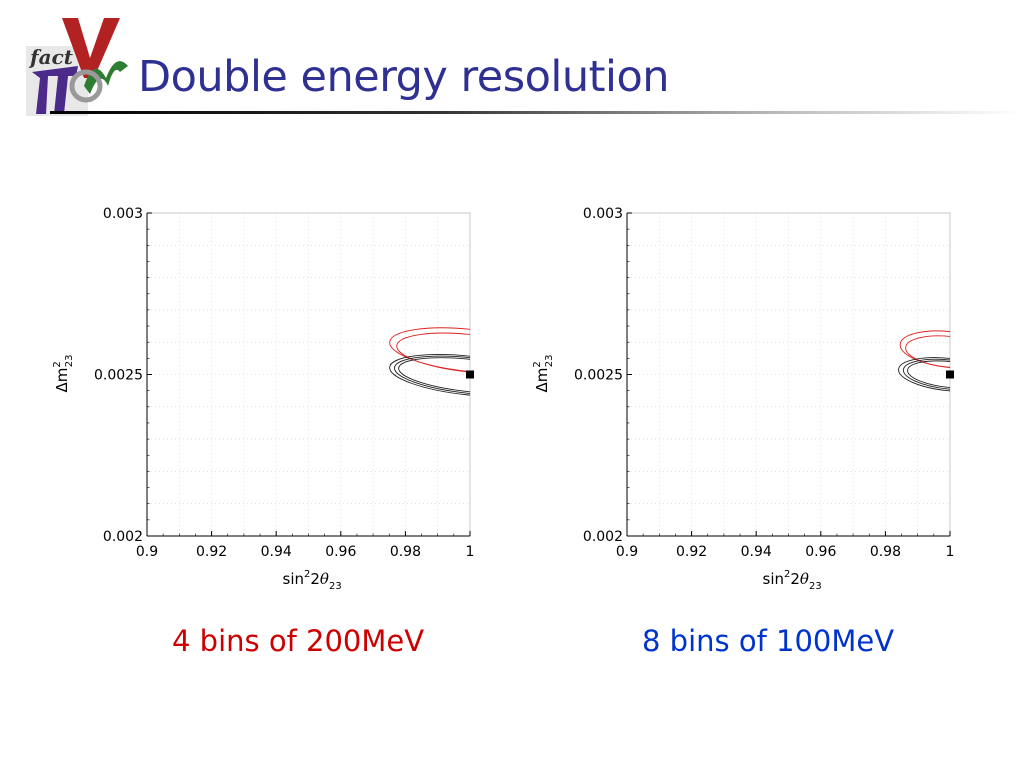  Describe the element at coordinates (768, 641) in the screenshot. I see `caption-right: 8 bins of 100MeV` at that location.